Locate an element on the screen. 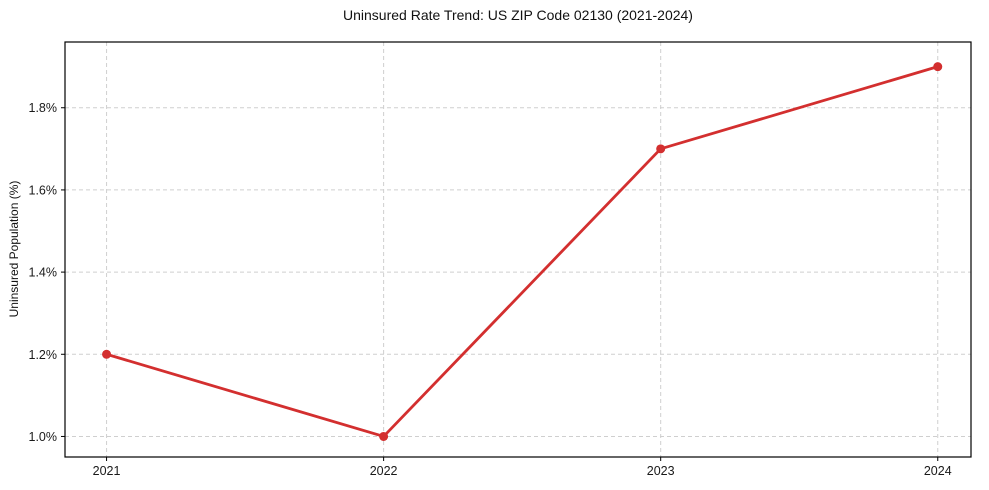 The height and width of the screenshot is (490, 989). x-tick-label: 2021 is located at coordinates (107, 471).